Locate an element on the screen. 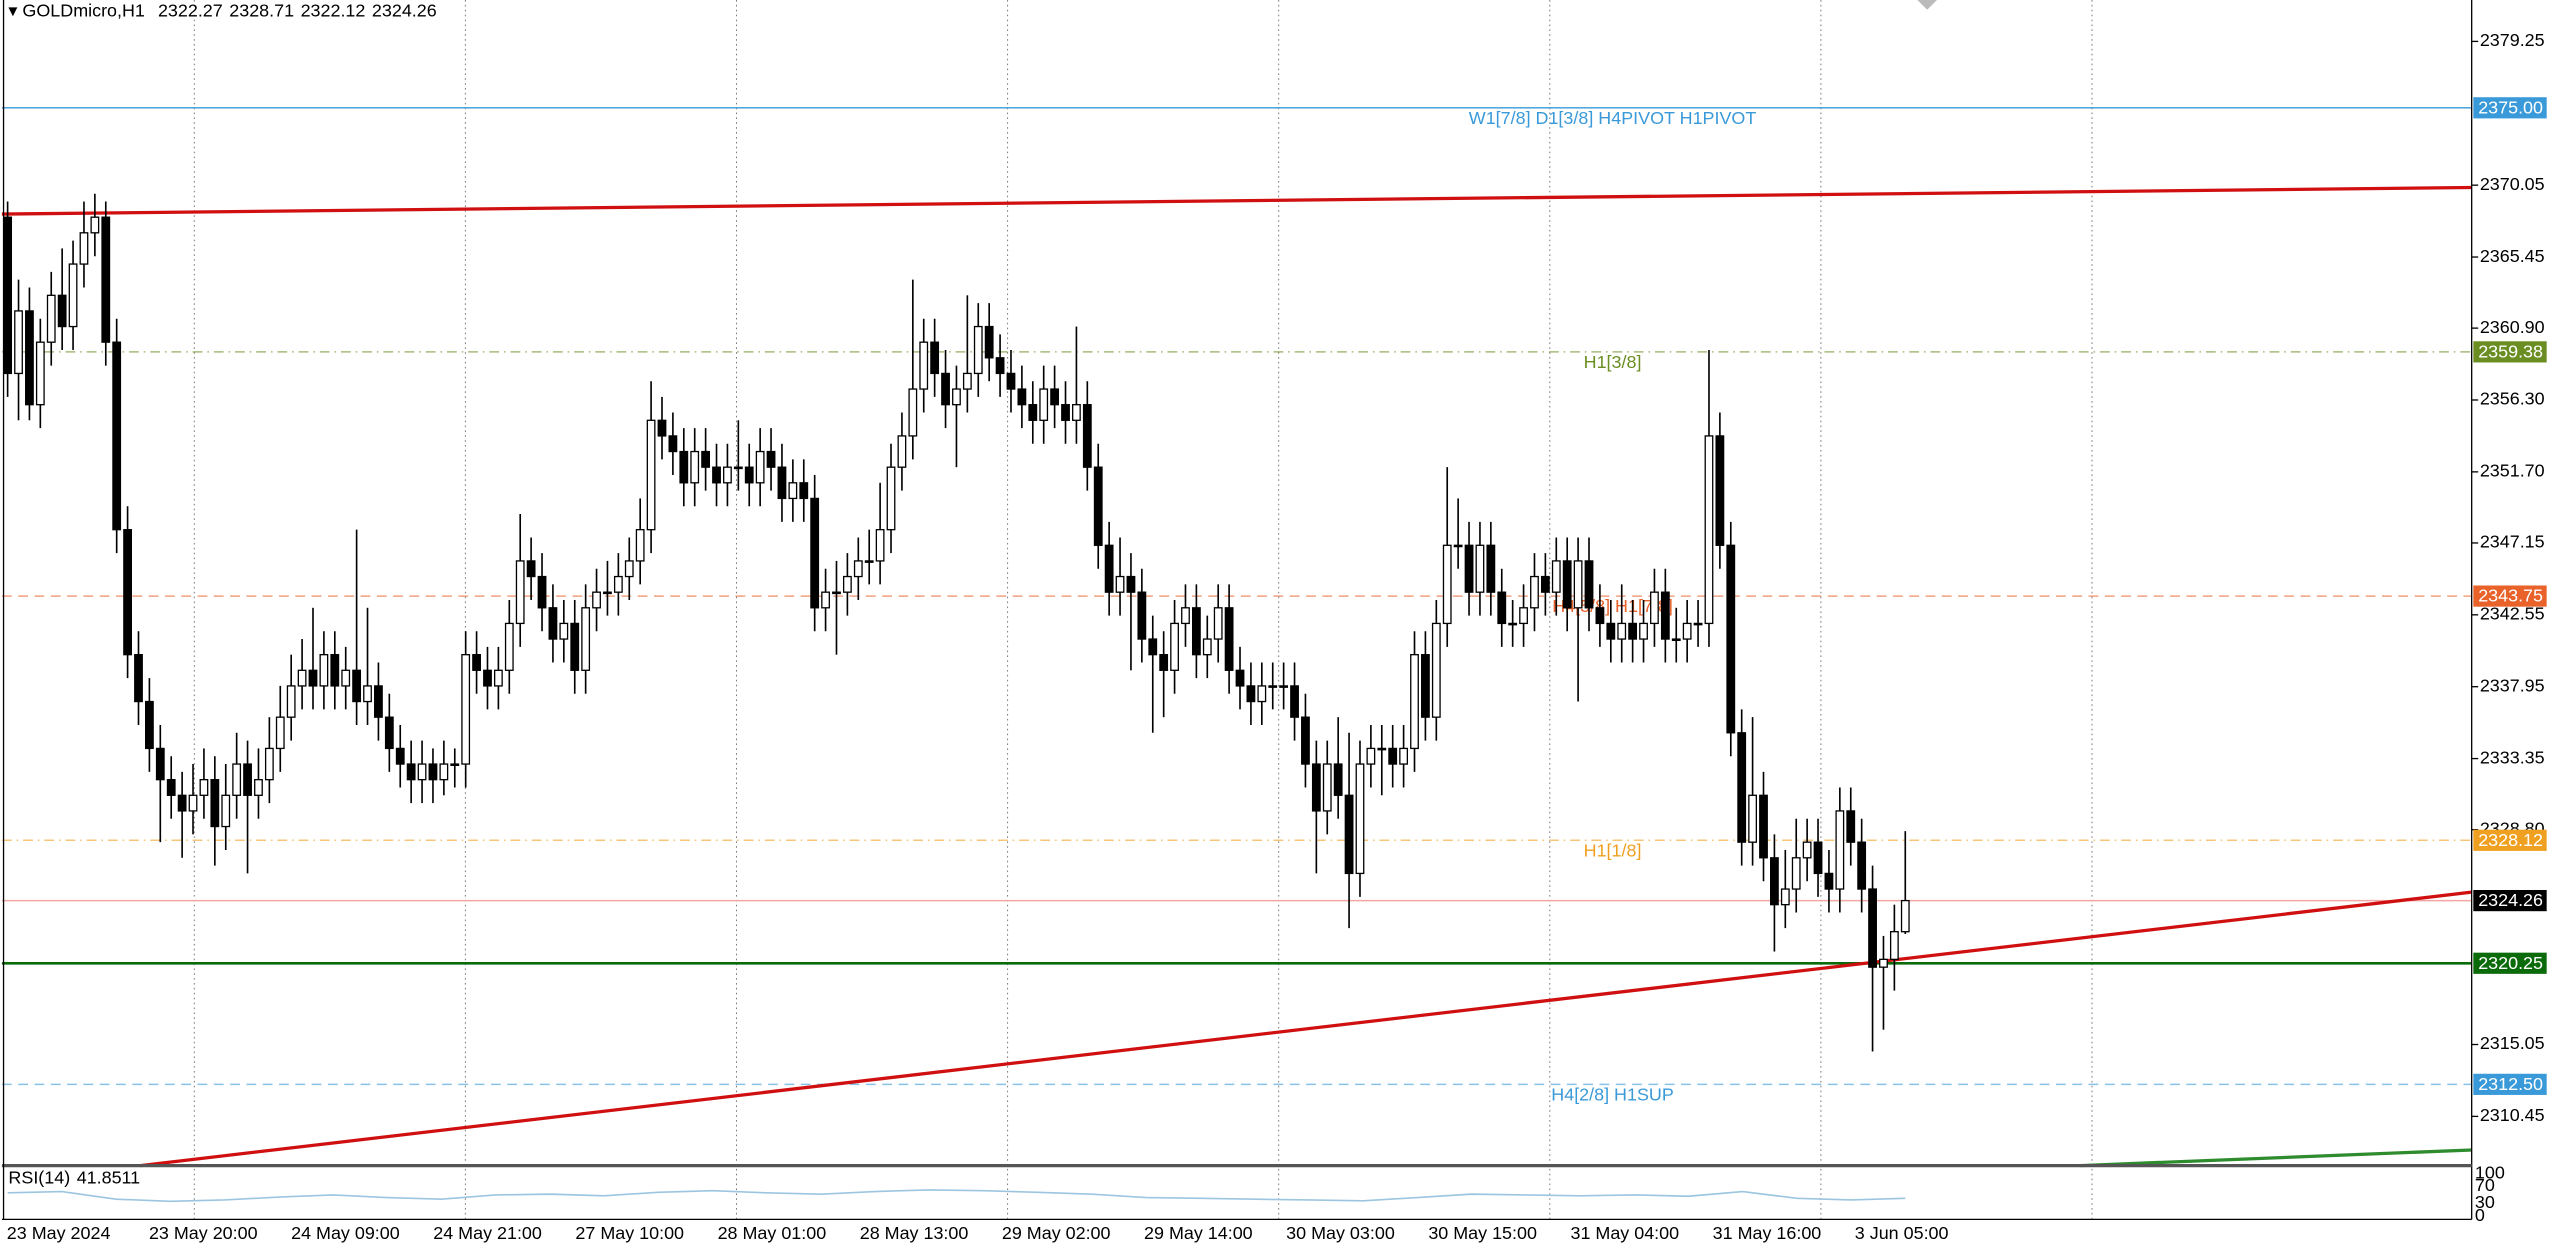 This screenshot has width=2560, height=1252. y-tick-label: 2310.45 is located at coordinates (2512, 1115).